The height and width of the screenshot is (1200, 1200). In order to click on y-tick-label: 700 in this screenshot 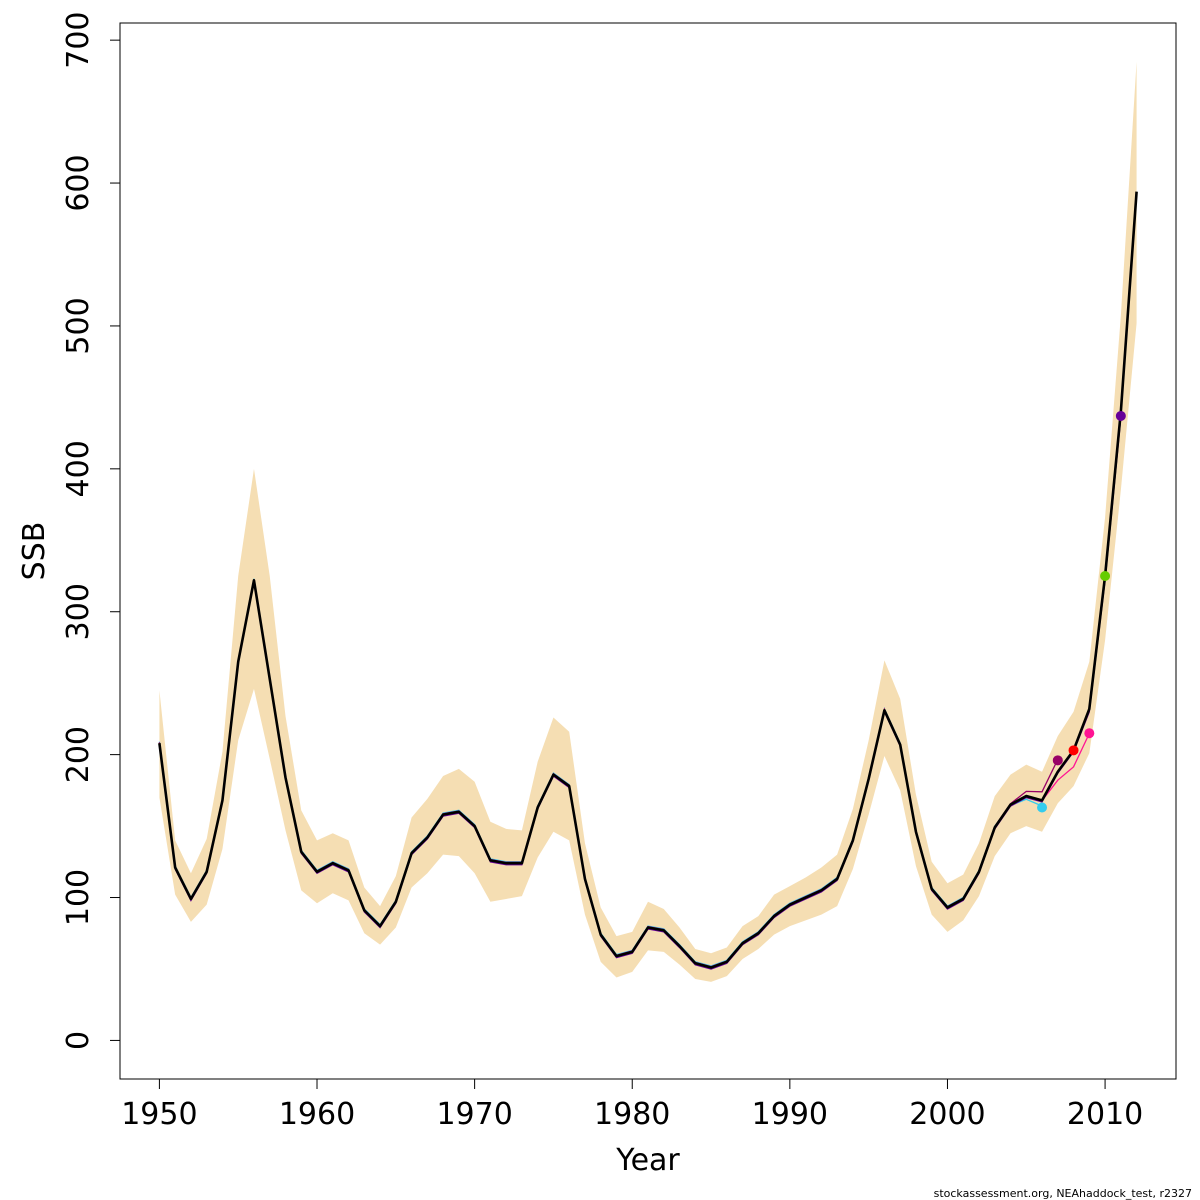, I will do `click(78, 40)`.